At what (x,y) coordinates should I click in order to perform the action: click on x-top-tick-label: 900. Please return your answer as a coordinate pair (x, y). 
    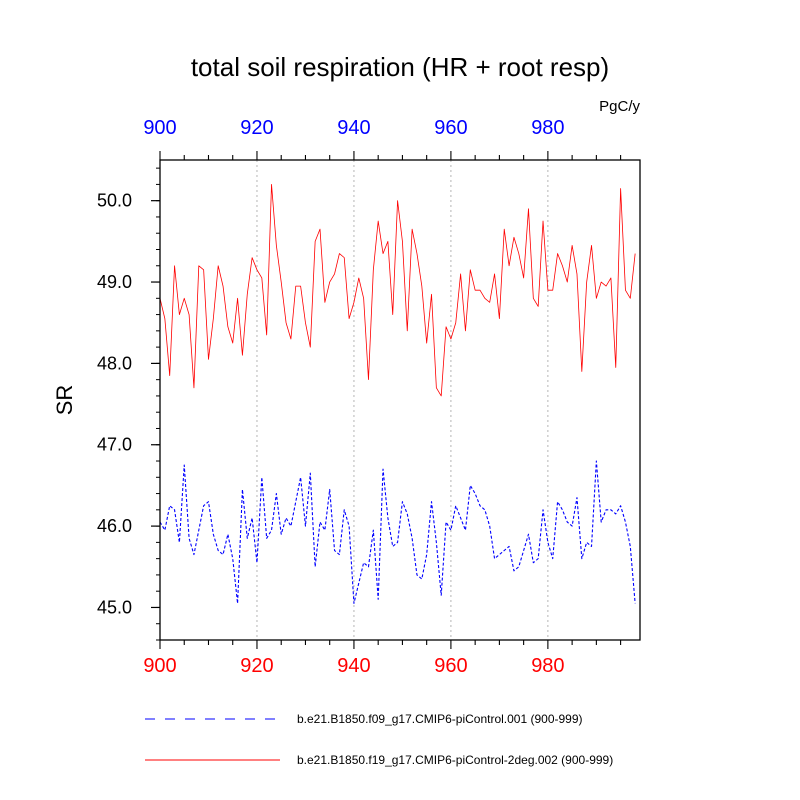
    Looking at the image, I should click on (159, 128).